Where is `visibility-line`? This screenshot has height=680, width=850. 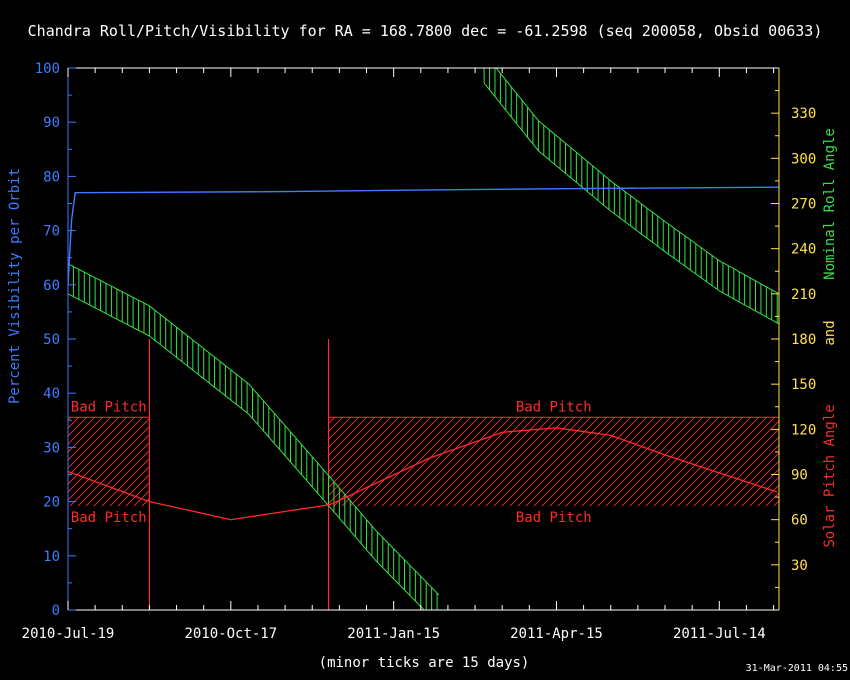 visibility-line is located at coordinates (423, 235).